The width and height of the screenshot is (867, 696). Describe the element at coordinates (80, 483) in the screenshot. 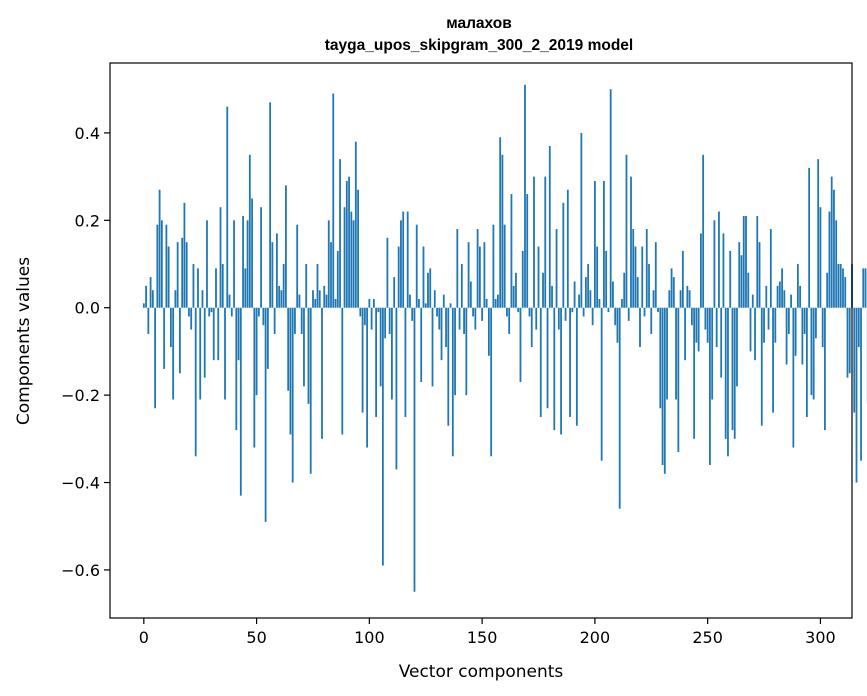

I see `y-tick-label: −0.4` at that location.